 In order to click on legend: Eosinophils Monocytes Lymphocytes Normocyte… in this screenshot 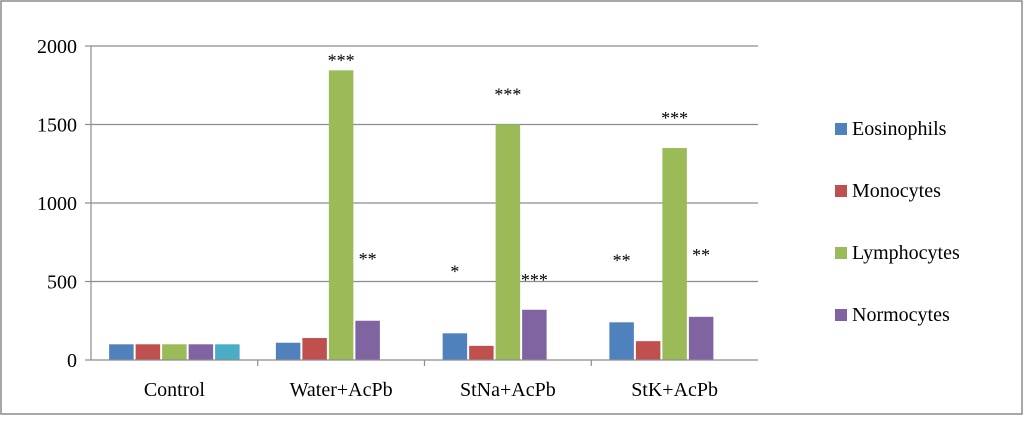, I will do `click(897, 222)`.